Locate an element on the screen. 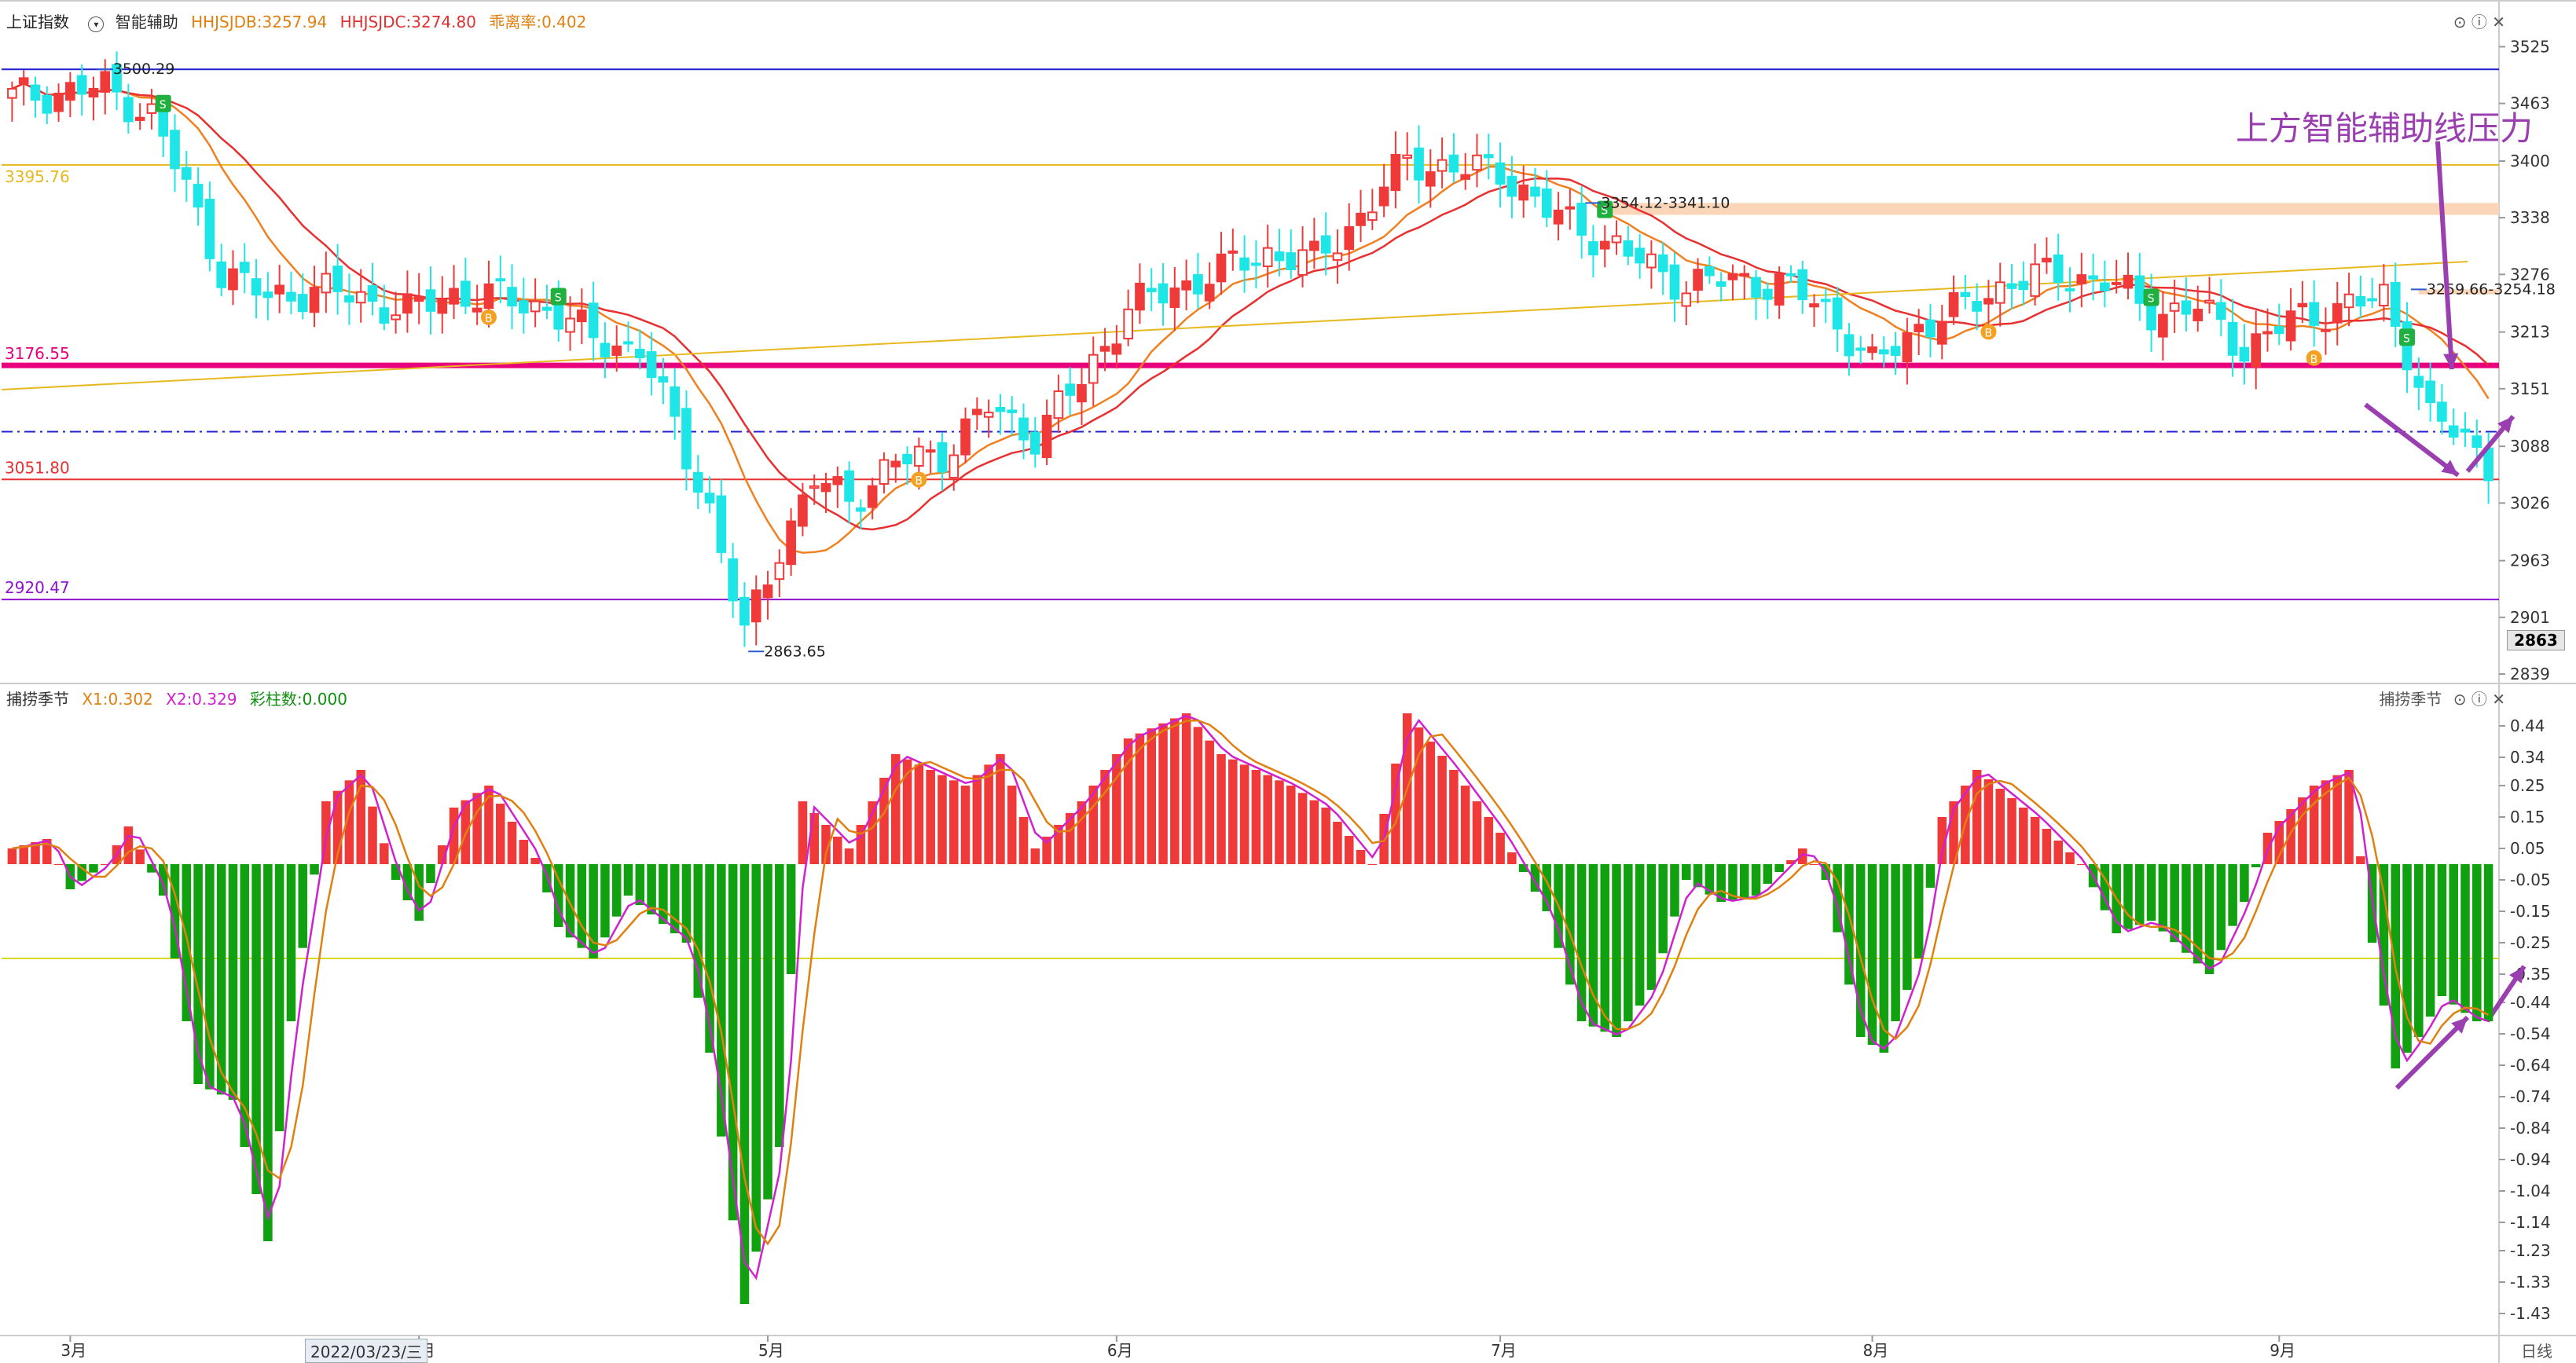 This screenshot has width=2576, height=1363. sub-indicator-name: 捕捞季节 is located at coordinates (37, 699).